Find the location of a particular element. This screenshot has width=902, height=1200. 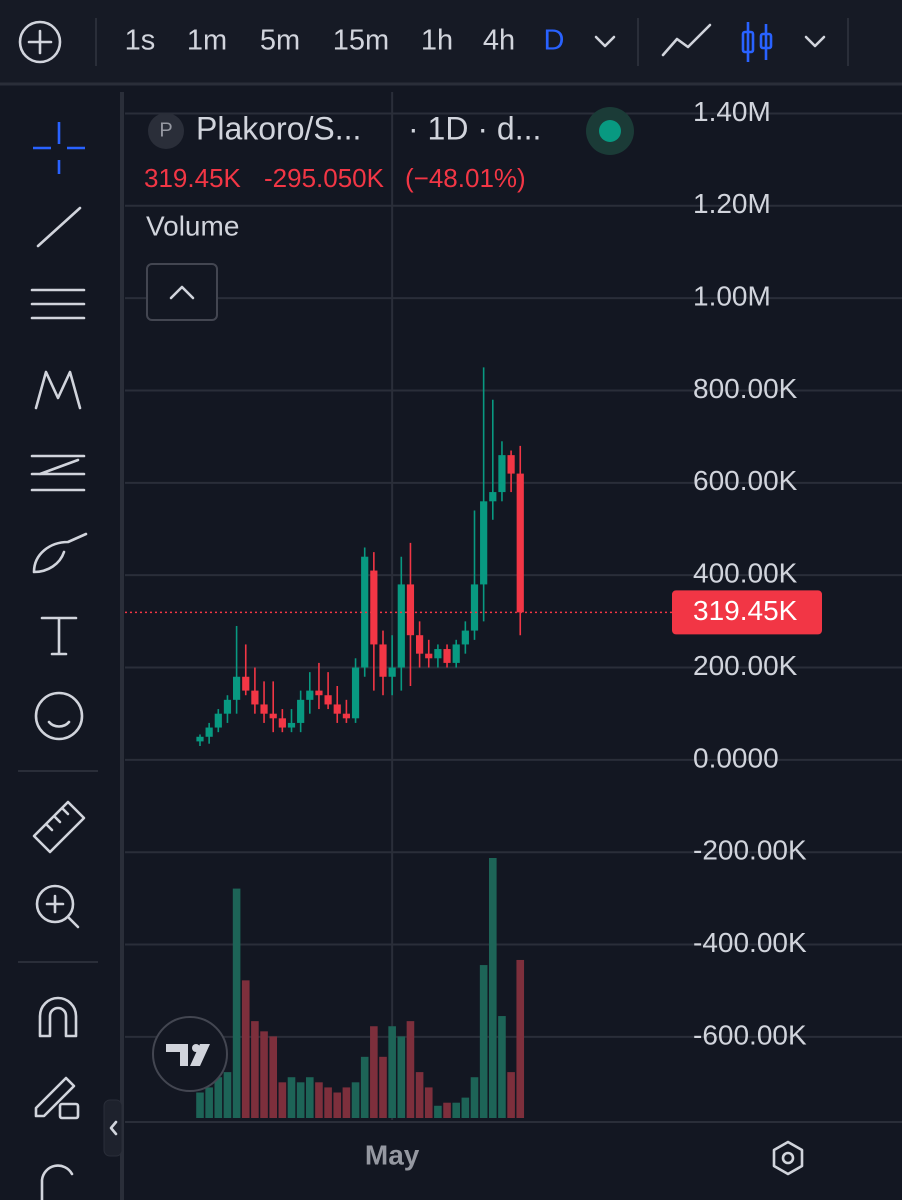

collapse-toolbar is located at coordinates (113, 1128).